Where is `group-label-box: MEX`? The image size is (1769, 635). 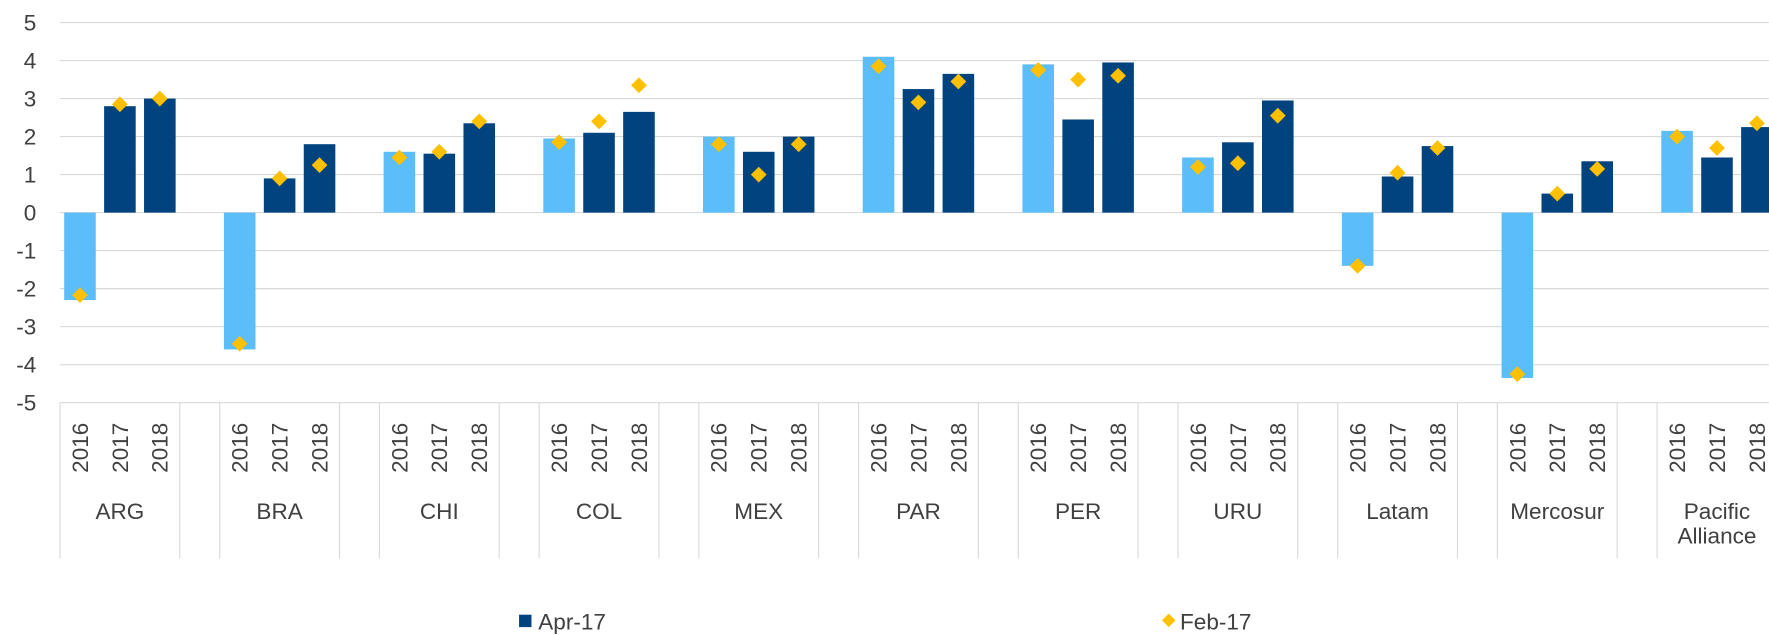 group-label-box: MEX is located at coordinates (759, 512).